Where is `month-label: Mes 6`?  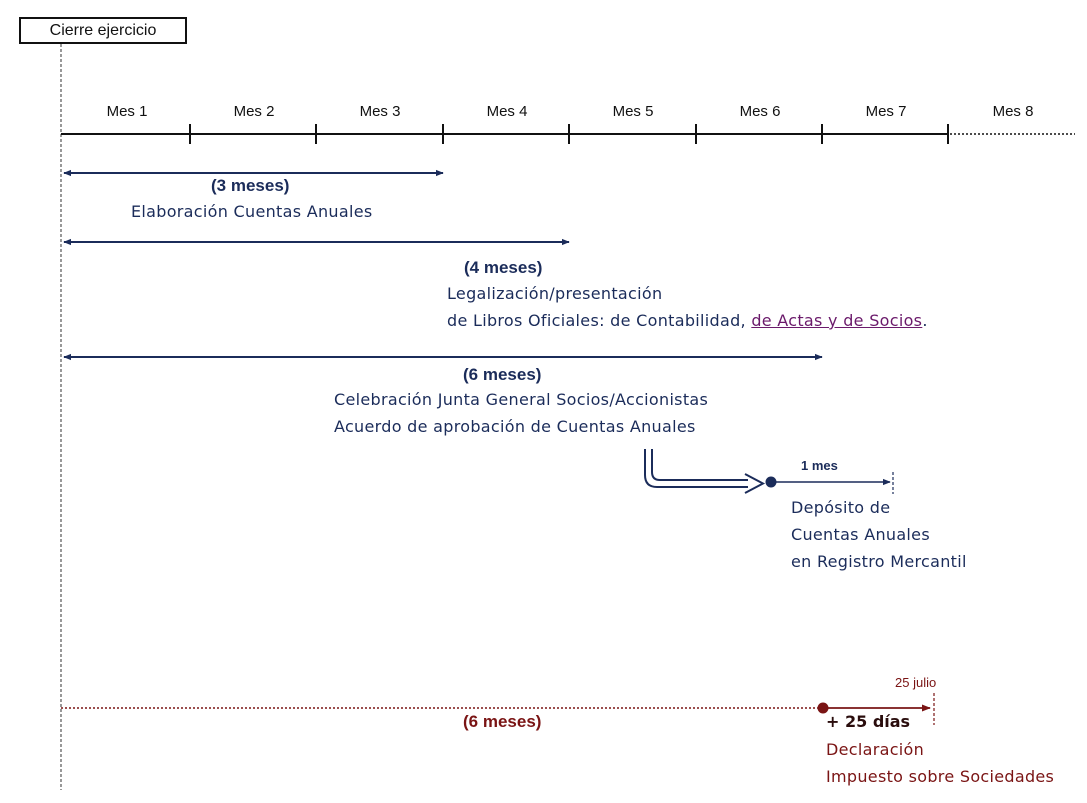 month-label: Mes 6 is located at coordinates (760, 111).